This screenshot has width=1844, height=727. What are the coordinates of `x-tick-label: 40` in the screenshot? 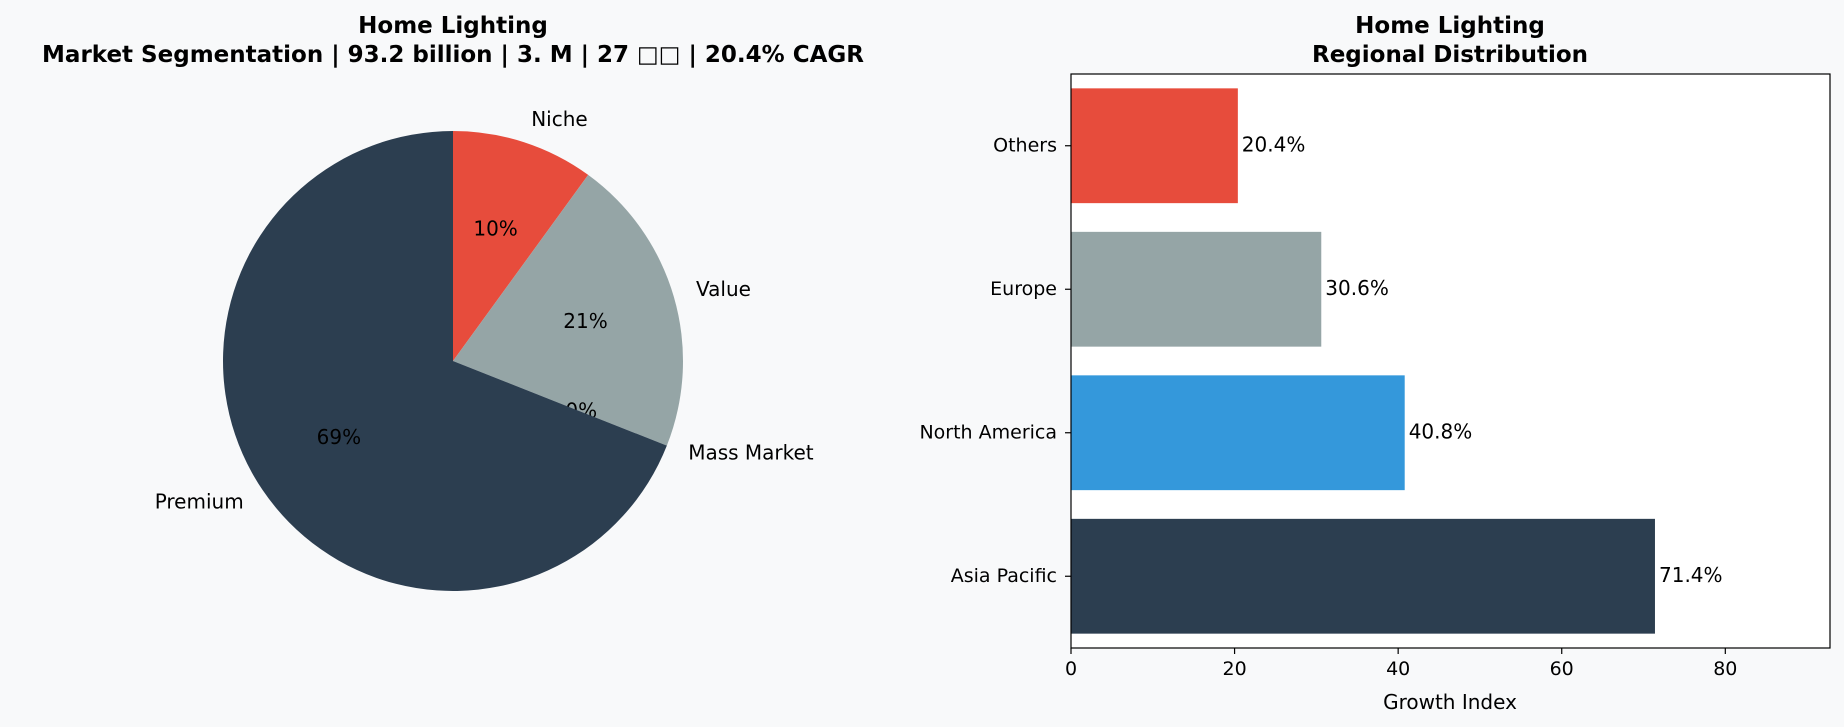 It's located at (1398, 669).